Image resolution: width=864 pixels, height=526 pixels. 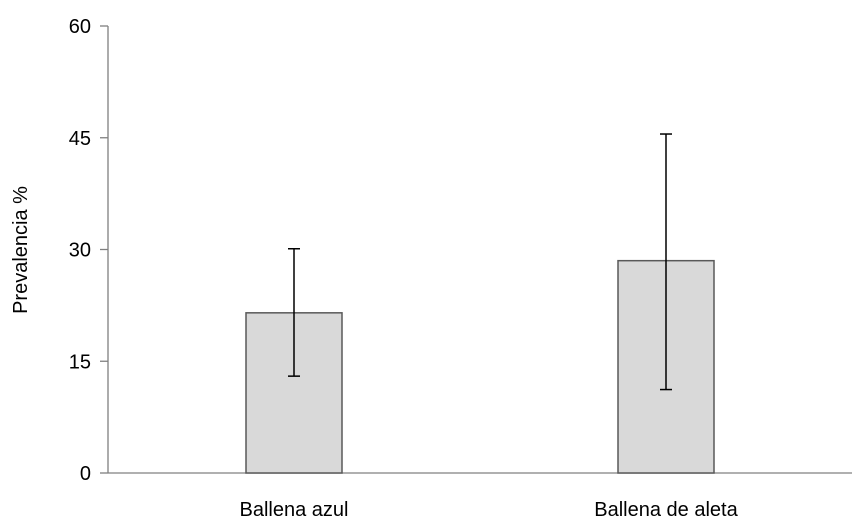 I want to click on y-tick-label: 45, so click(x=80, y=139).